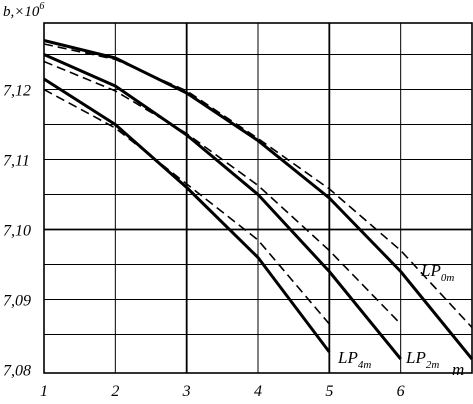  What do you see at coordinates (17, 91) in the screenshot?
I see `y-tick-label: 7,12` at bounding box center [17, 91].